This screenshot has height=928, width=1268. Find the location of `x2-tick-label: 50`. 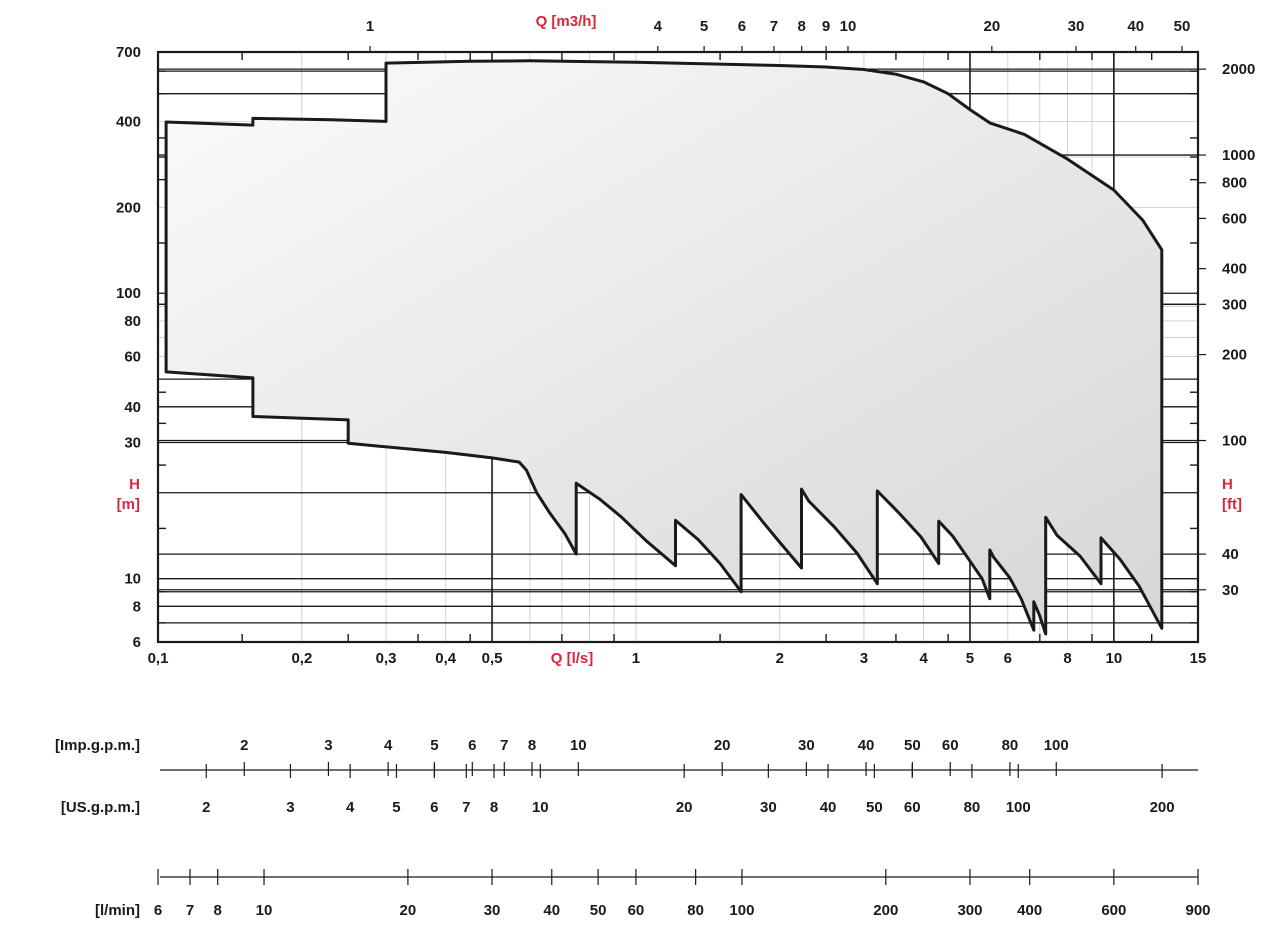

x2-tick-label: 50 is located at coordinates (1182, 26).